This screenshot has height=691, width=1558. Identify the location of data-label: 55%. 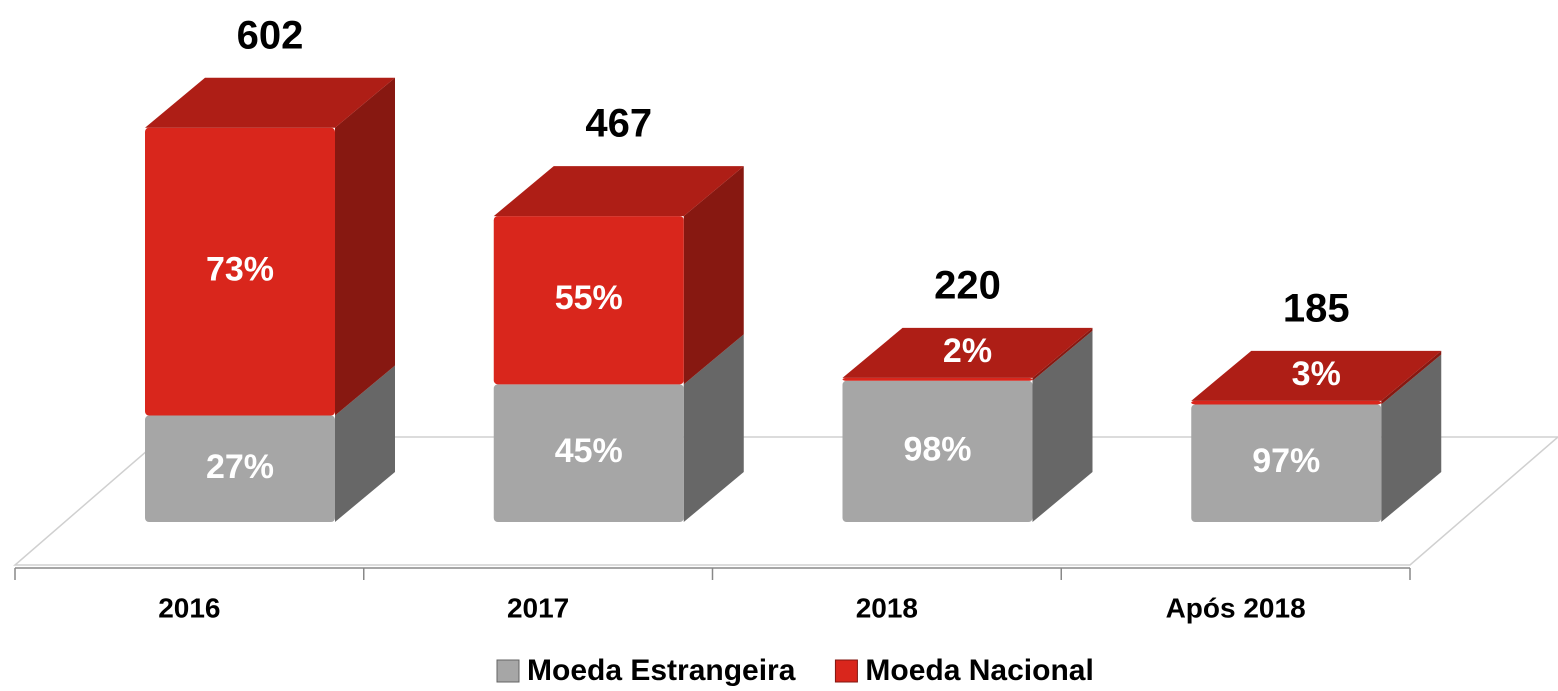
(589, 298).